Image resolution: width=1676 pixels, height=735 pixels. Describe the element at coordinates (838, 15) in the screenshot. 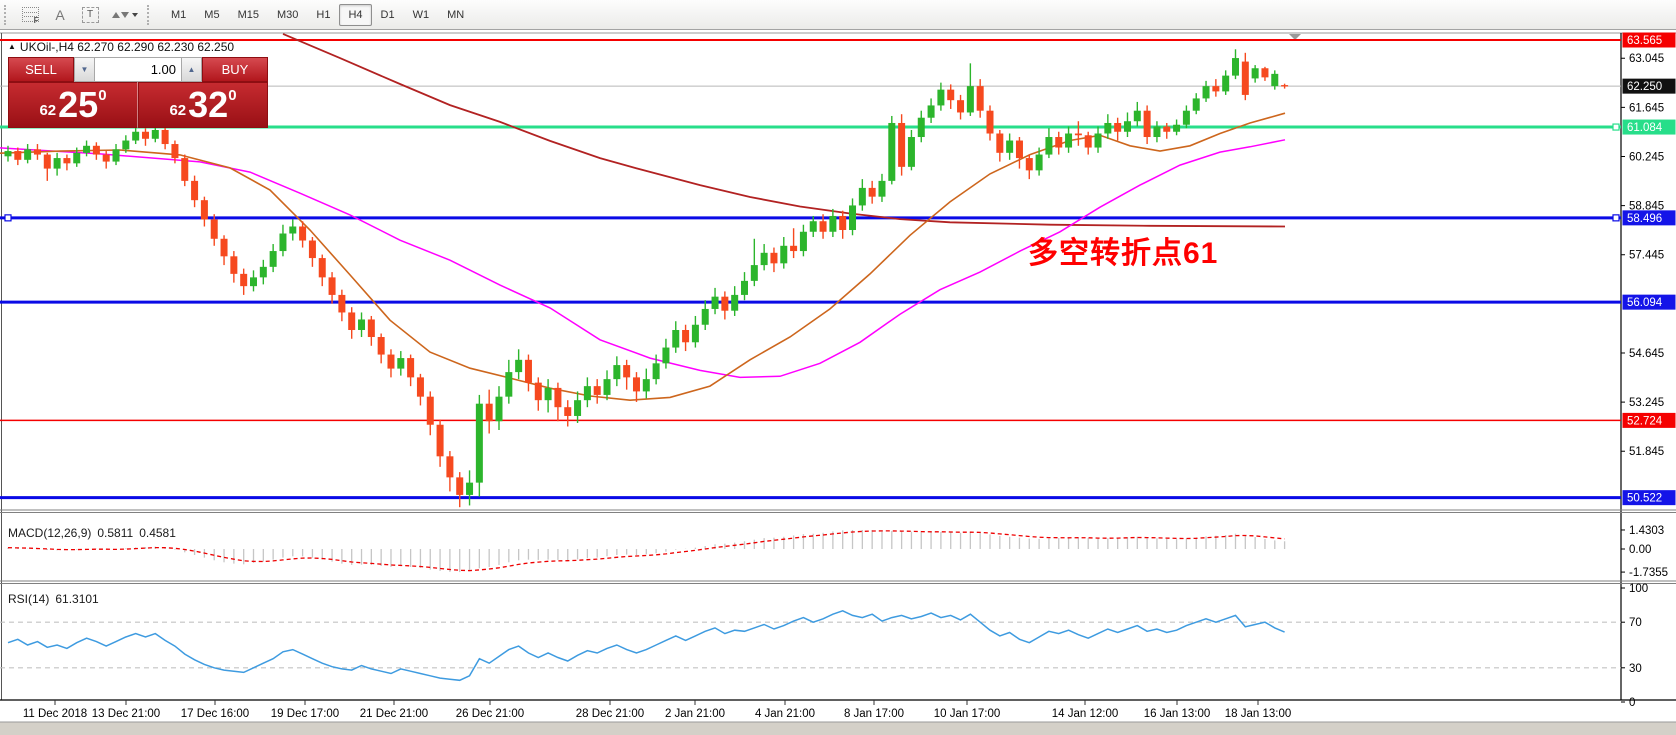

I see `toolbar: F A T M1 M5 M15 M30 H1 H4 D1 W1 MN` at that location.